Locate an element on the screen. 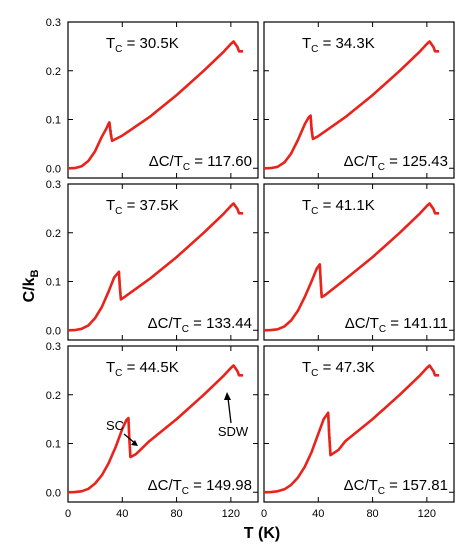 This screenshot has width=463, height=552. sdw-arrow-head is located at coordinates (227, 396).